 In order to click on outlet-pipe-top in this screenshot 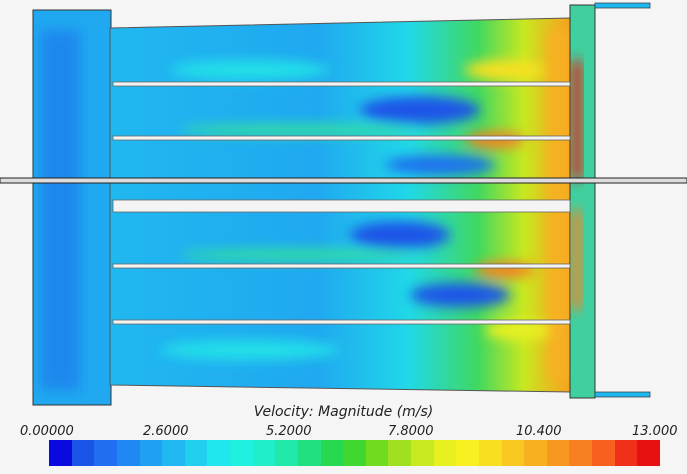, I will do `click(622, 5)`.